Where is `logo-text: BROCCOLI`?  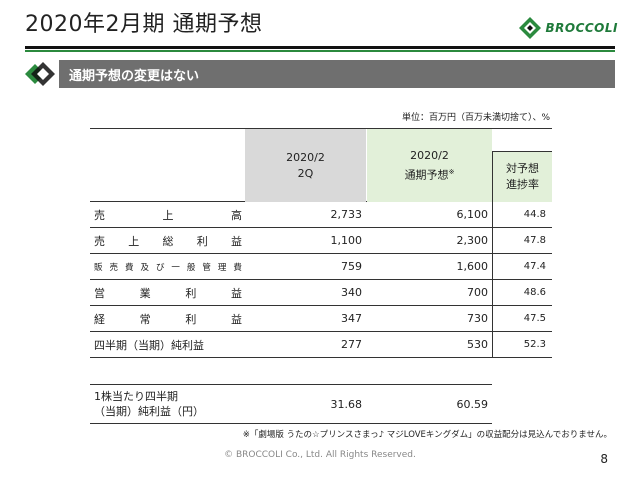
logo-text: BROCCOLI is located at coordinates (581, 28).